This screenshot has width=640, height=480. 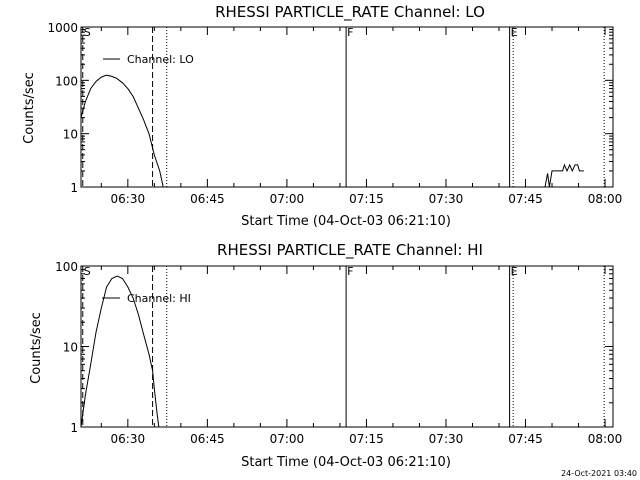 I want to click on marker-label-hi: E, so click(x=514, y=271).